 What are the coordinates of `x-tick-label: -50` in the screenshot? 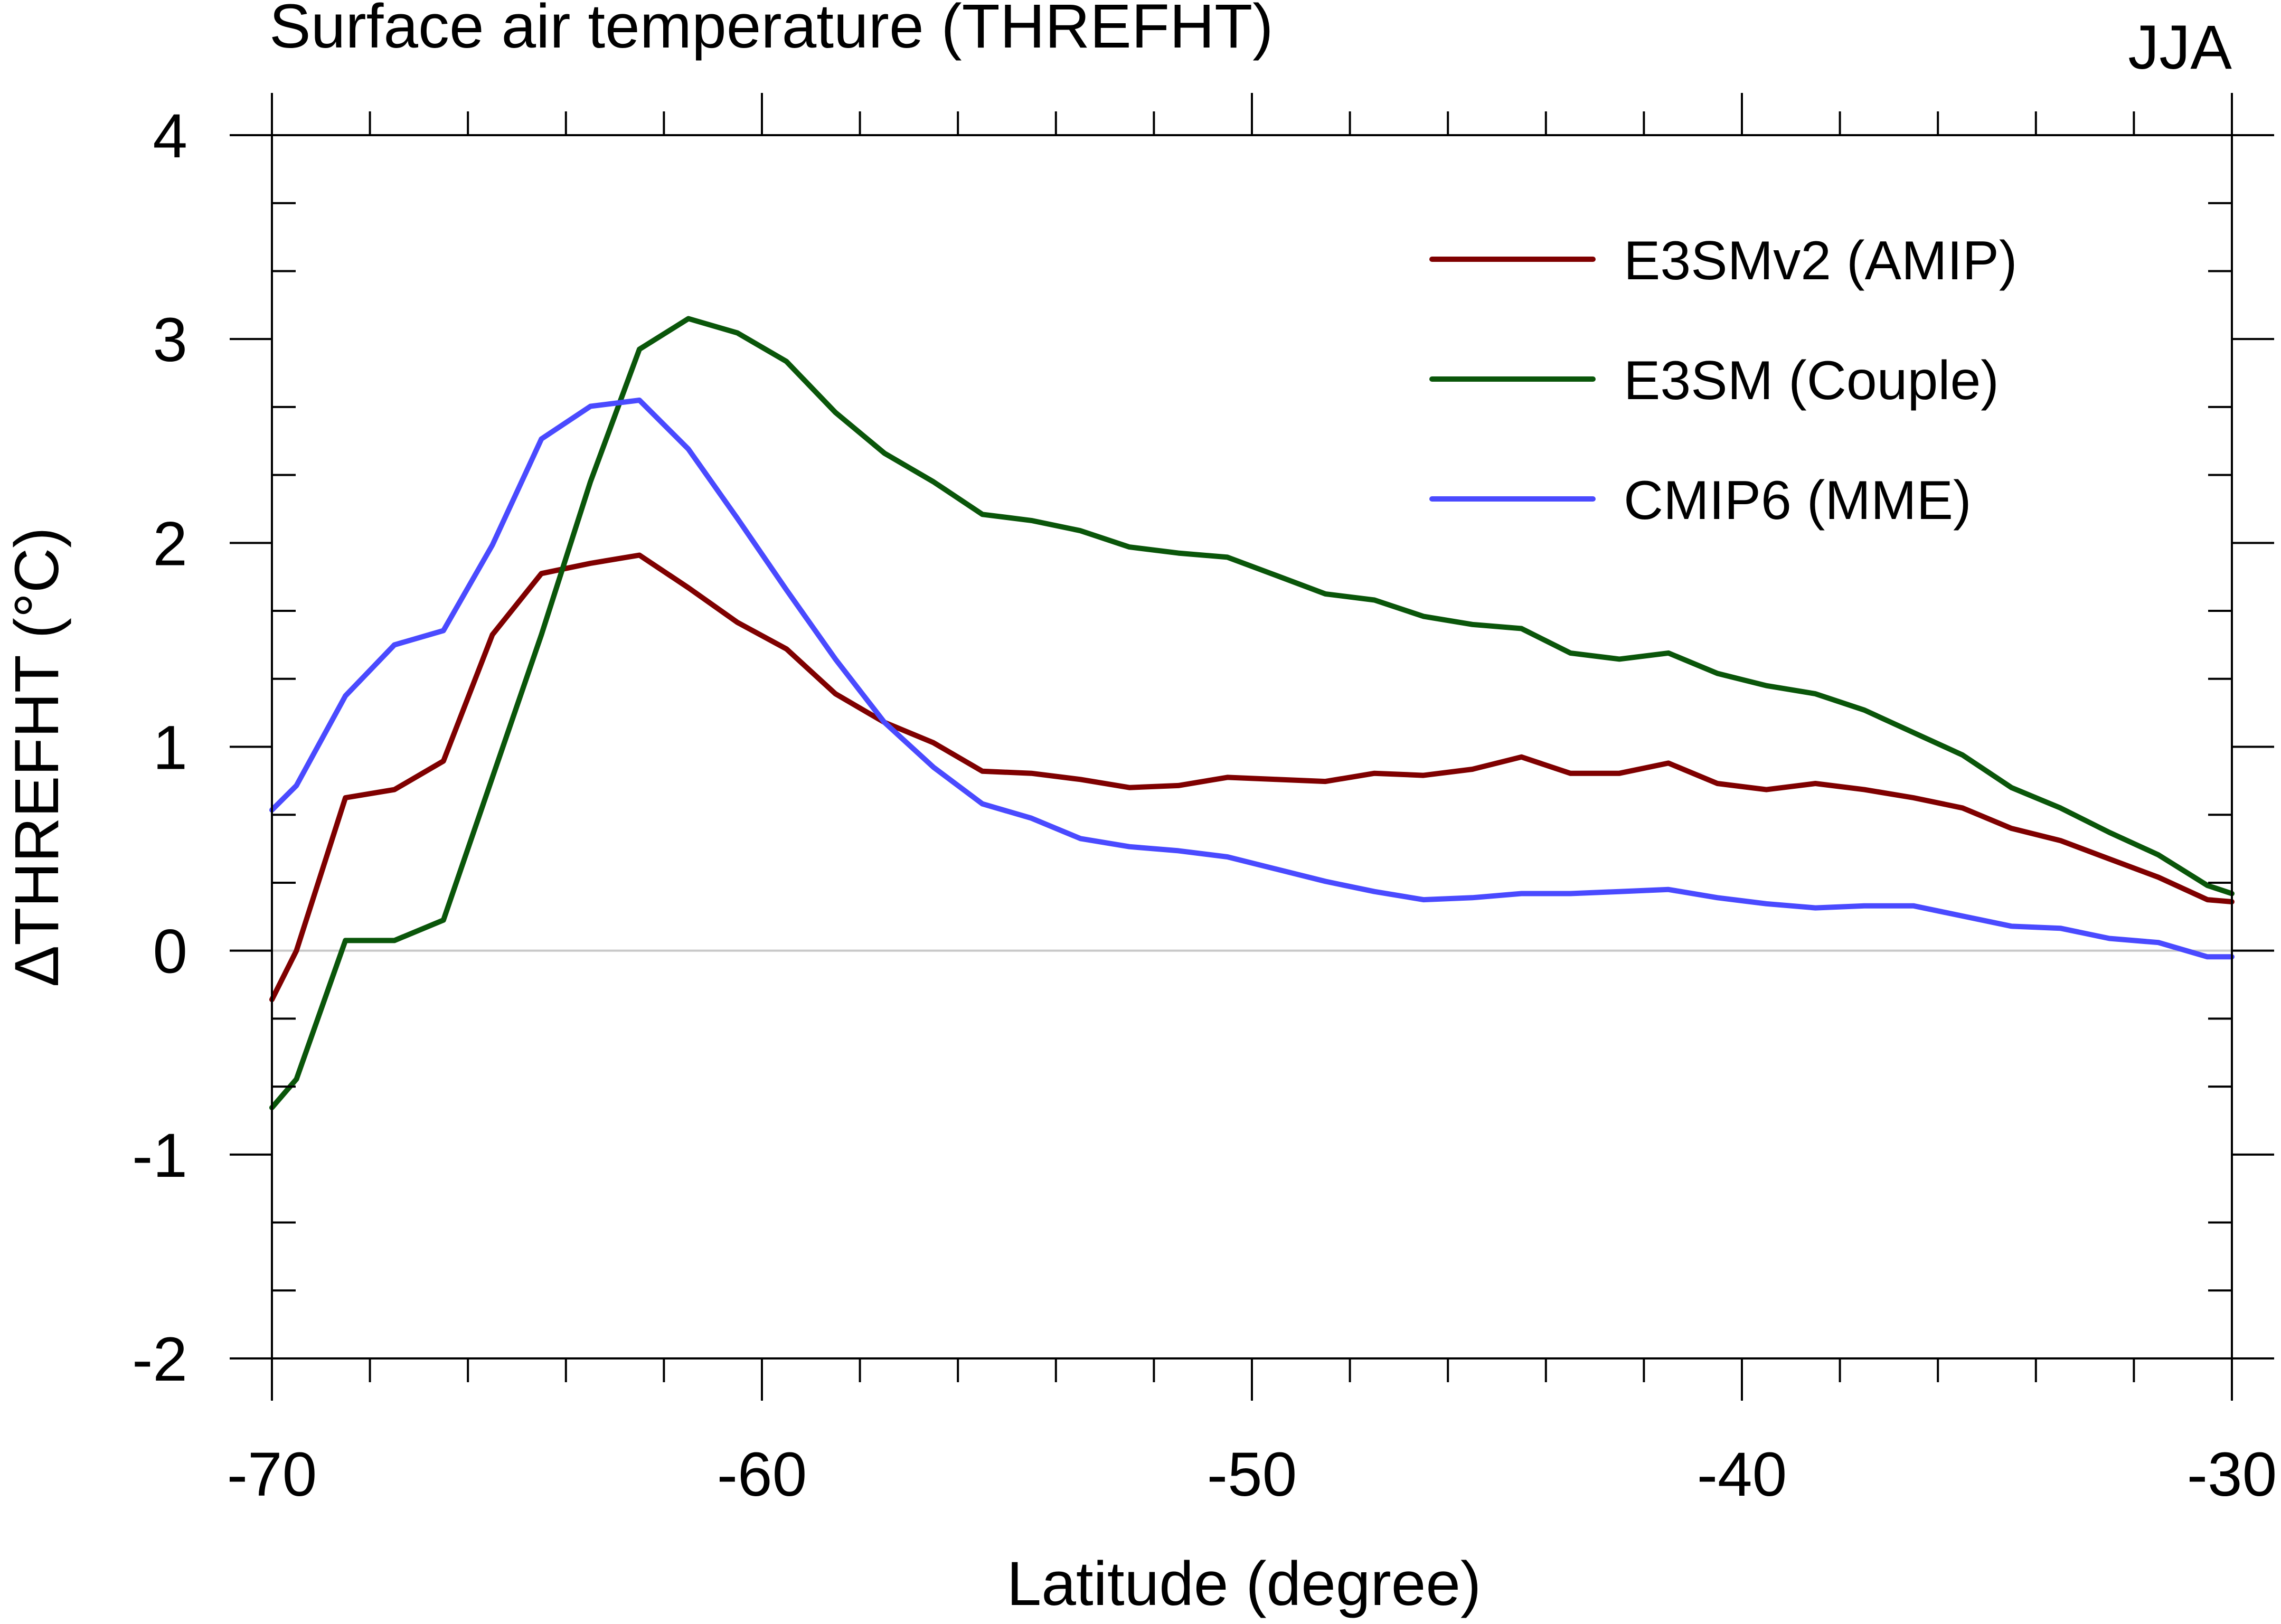 It's located at (1252, 1474).